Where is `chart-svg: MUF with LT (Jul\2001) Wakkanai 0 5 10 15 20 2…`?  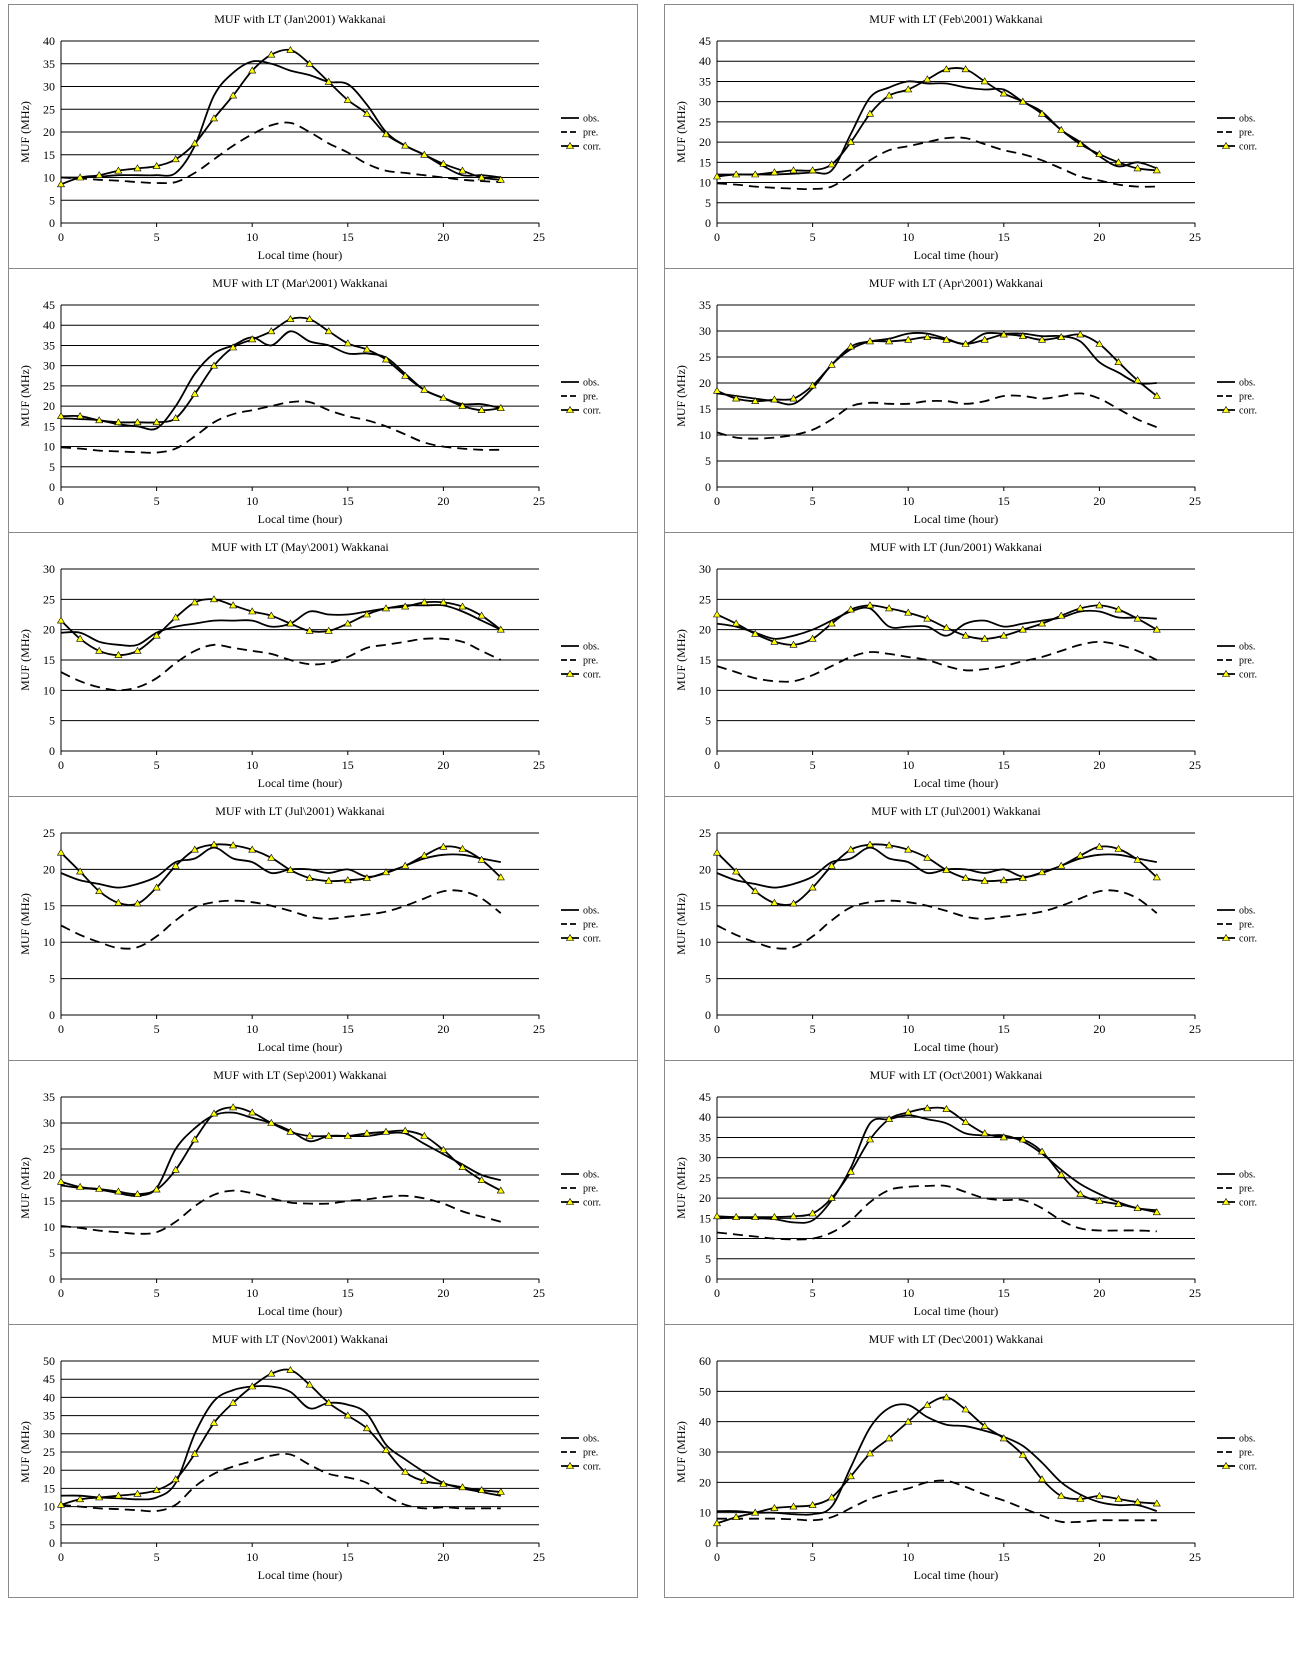
chart-svg: MUF with LT (Jul\2001) Wakkanai 0 5 10 15 20 2… is located at coordinates (309, 929).